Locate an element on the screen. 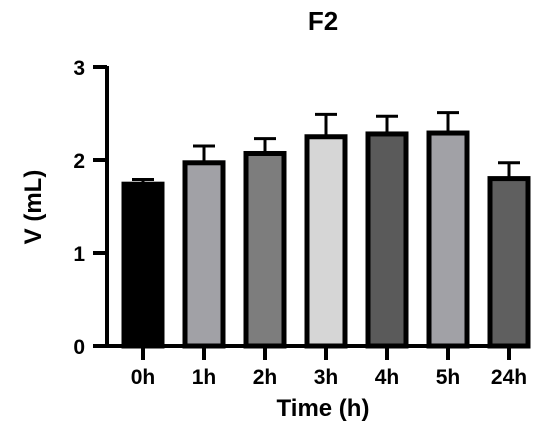 Image resolution: width=550 pixels, height=428 pixels. y-axis-label: V (mL) is located at coordinates (33, 207).